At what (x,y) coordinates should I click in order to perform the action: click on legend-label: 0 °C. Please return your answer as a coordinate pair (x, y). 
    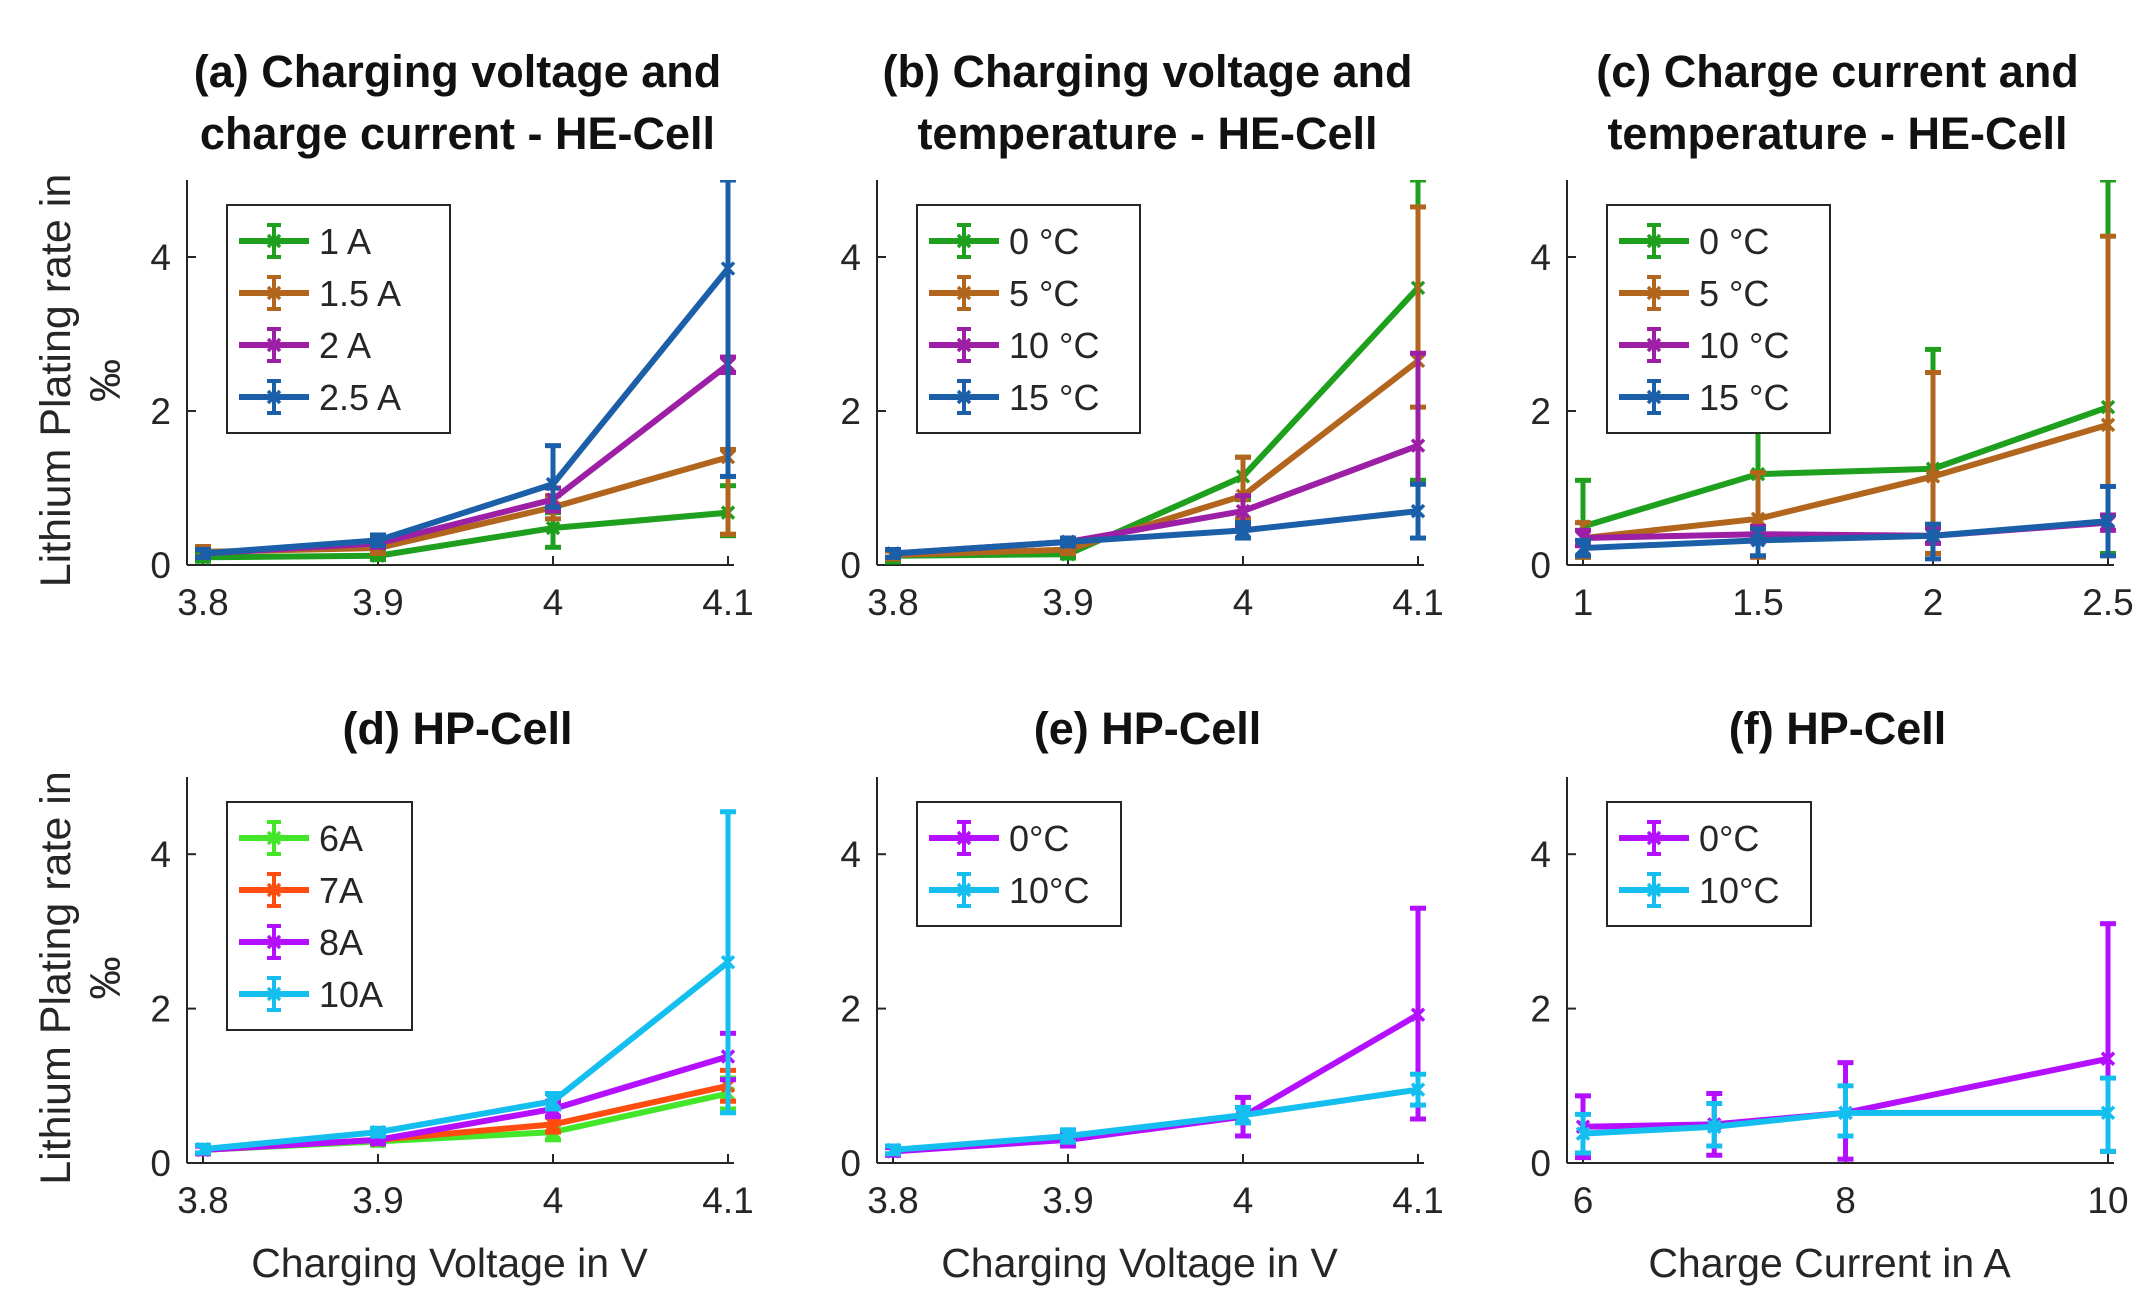
    Looking at the image, I should click on (1734, 241).